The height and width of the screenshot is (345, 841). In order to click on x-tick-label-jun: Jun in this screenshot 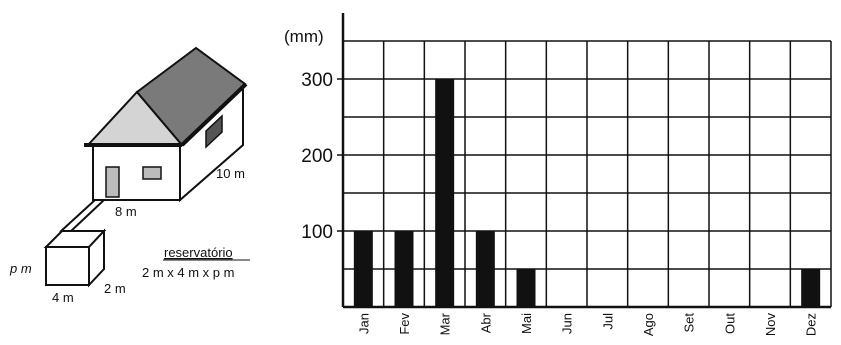, I will do `click(567, 323)`.